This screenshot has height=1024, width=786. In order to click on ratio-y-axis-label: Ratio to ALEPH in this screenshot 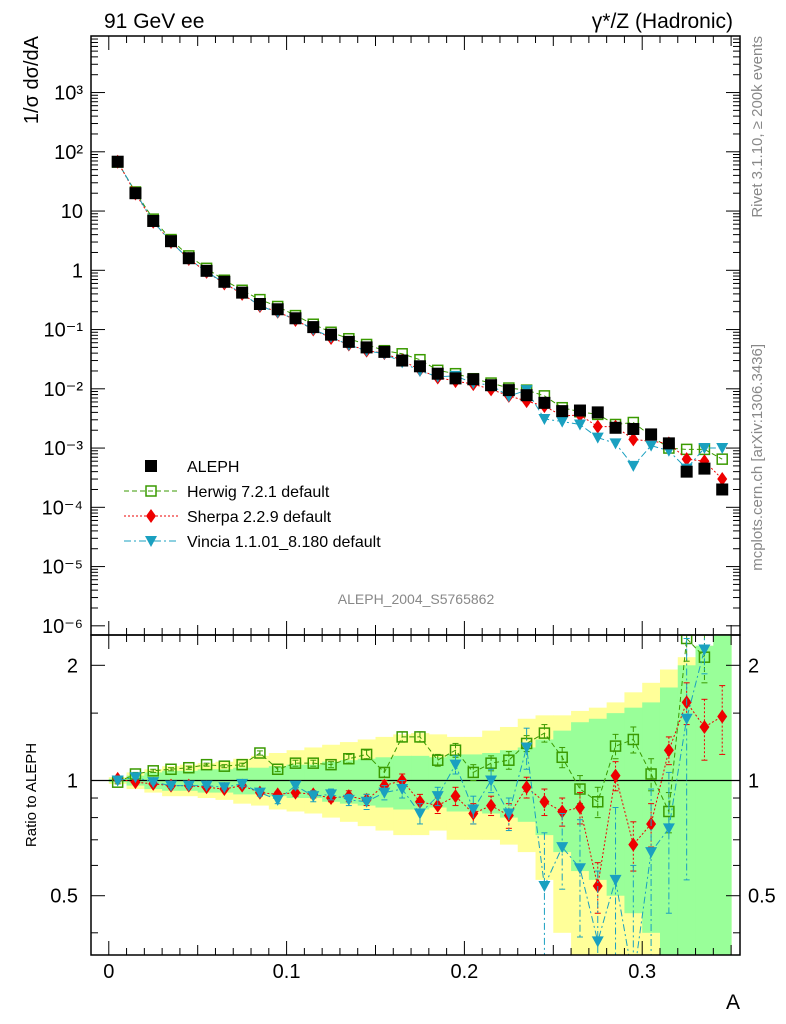, I will do `click(31, 795)`.